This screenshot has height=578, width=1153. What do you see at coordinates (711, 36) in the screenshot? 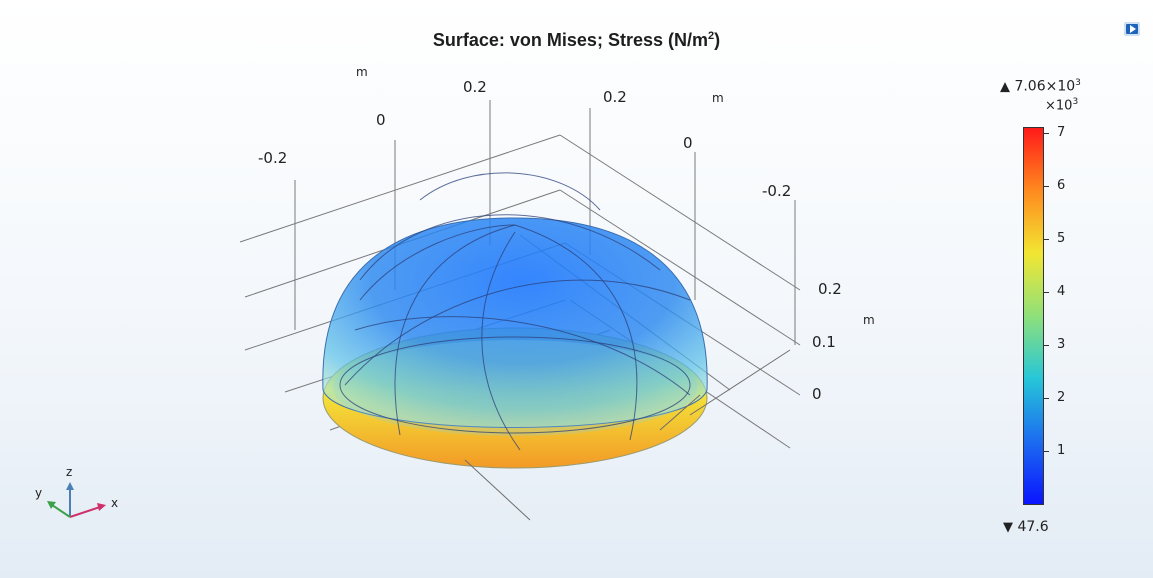
I see `title-exponent: 2` at bounding box center [711, 36].